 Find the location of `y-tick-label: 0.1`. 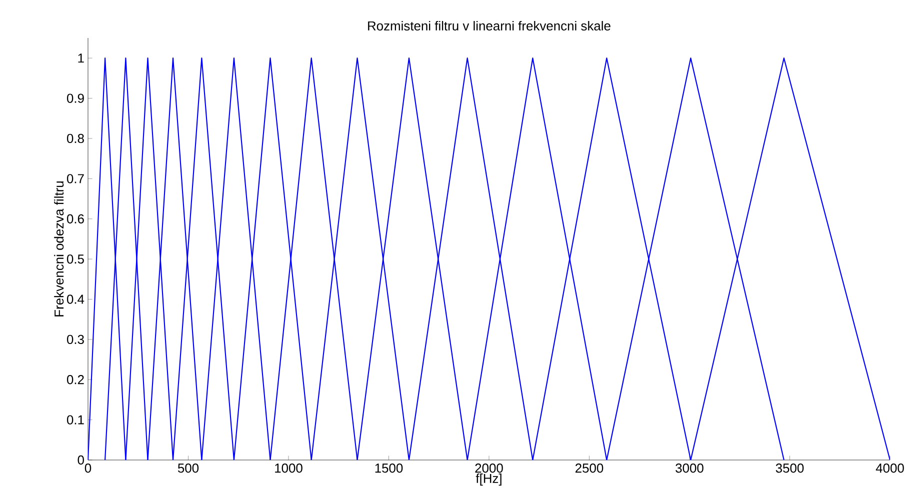

y-tick-label: 0.1 is located at coordinates (75, 419).